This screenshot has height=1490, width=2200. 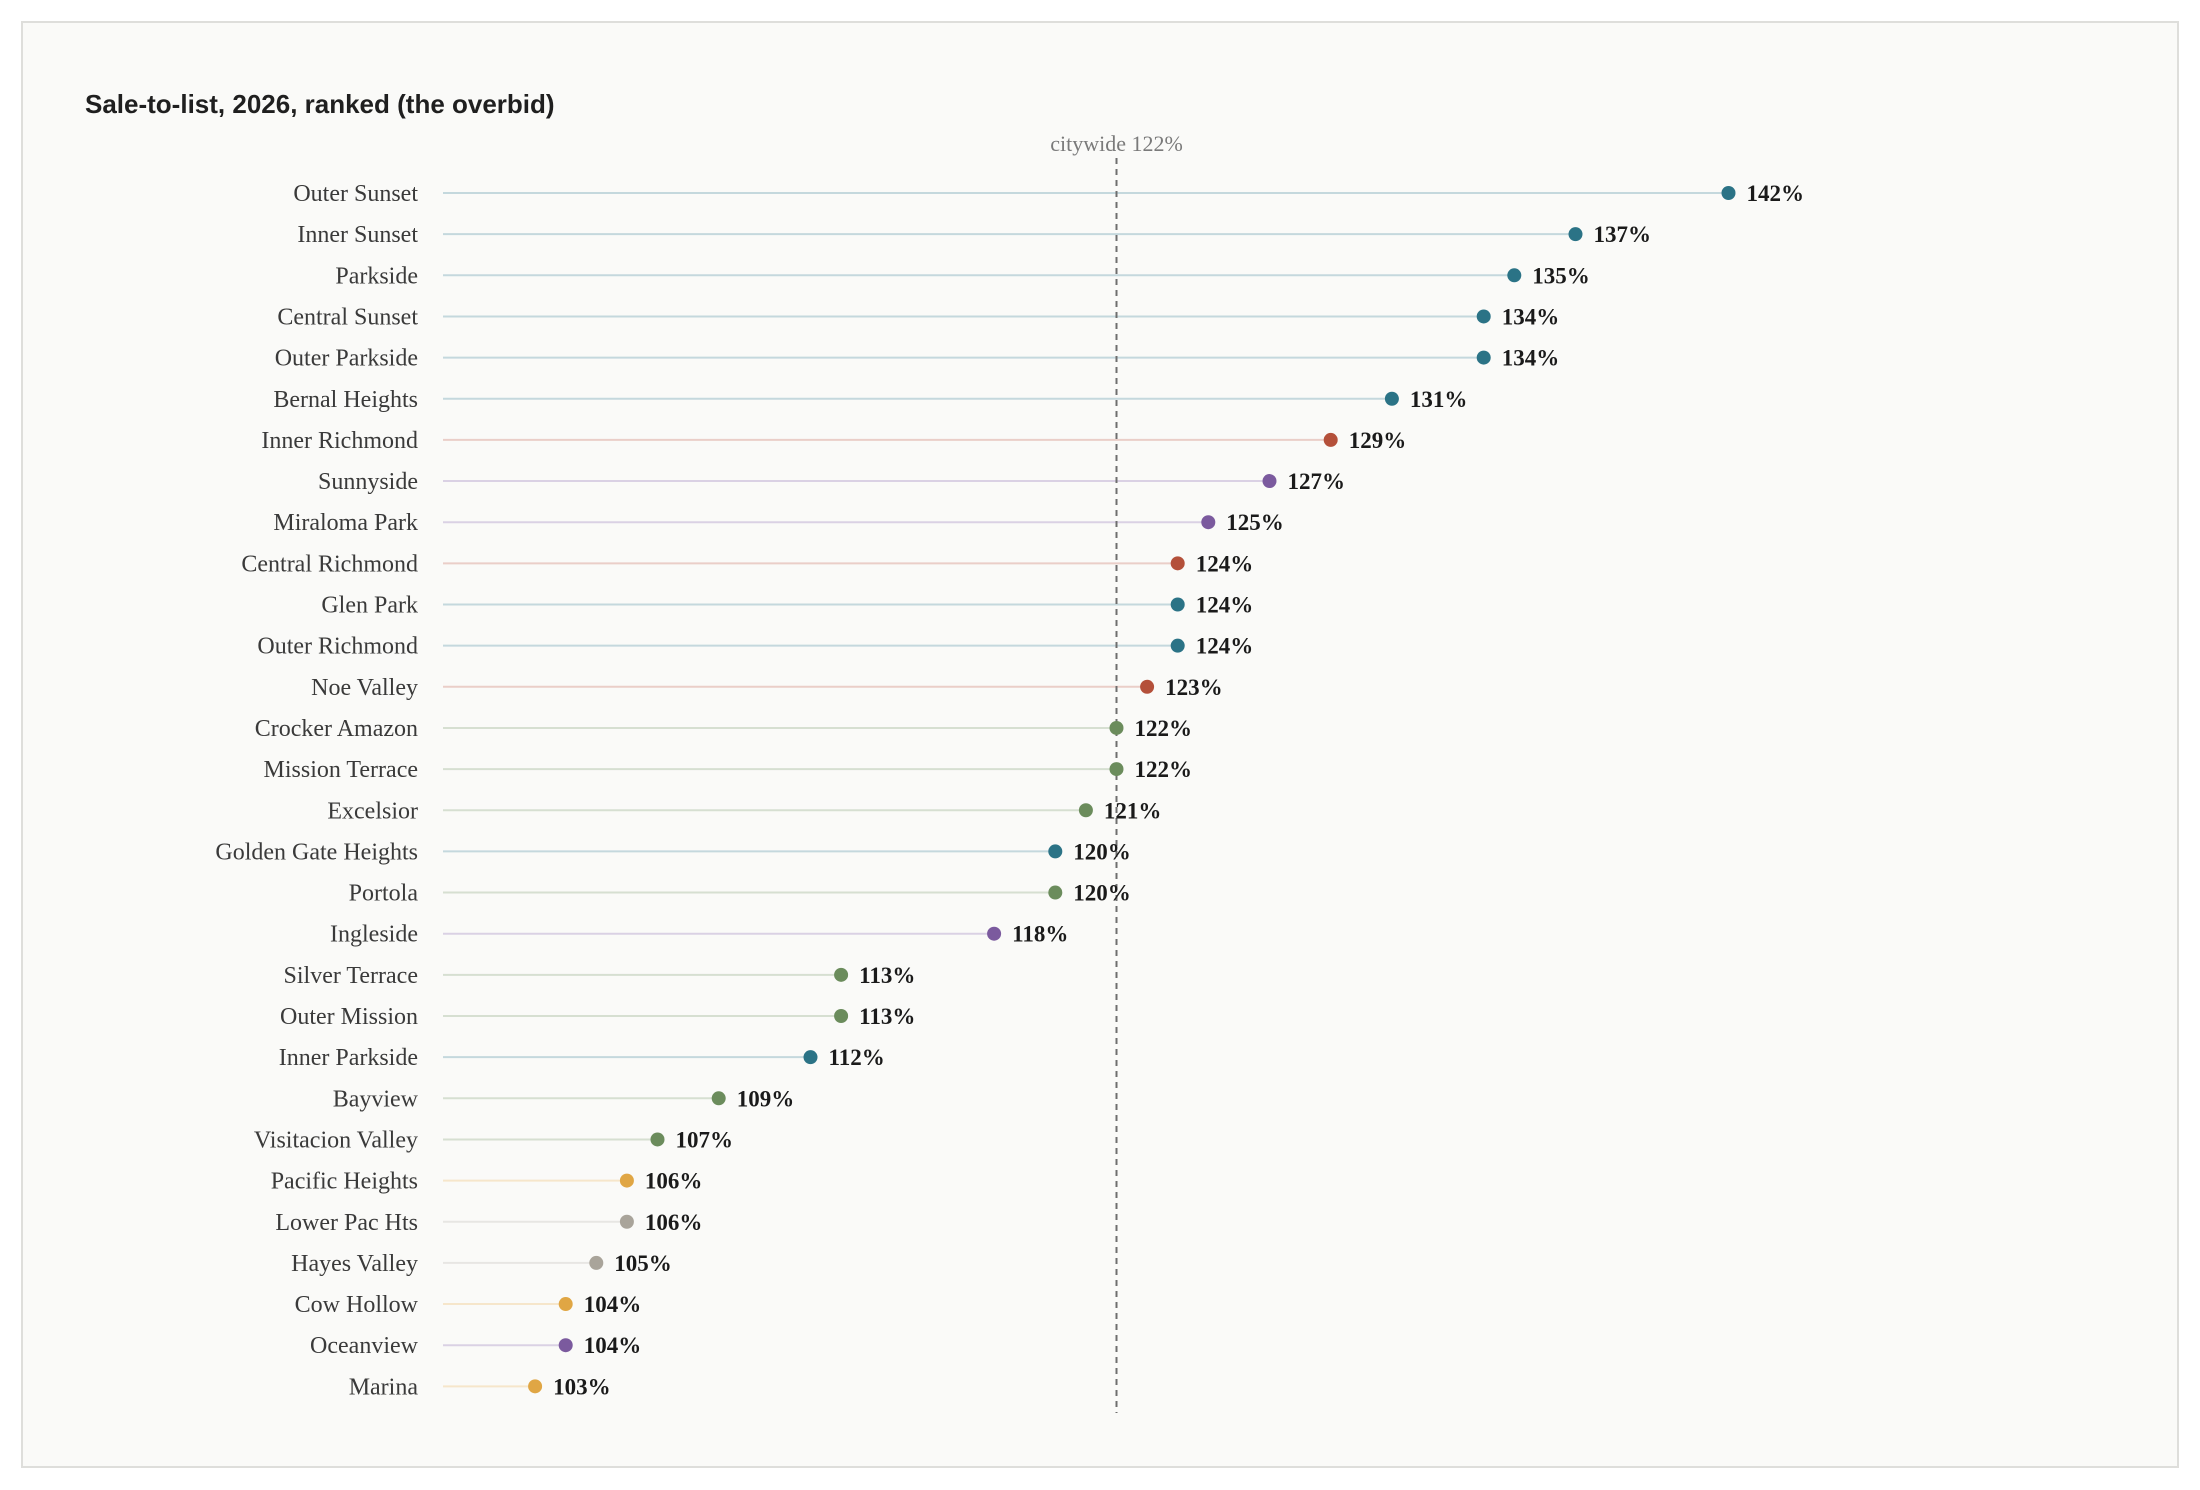 I want to click on reference-label: citywide 122%, so click(x=1116, y=143).